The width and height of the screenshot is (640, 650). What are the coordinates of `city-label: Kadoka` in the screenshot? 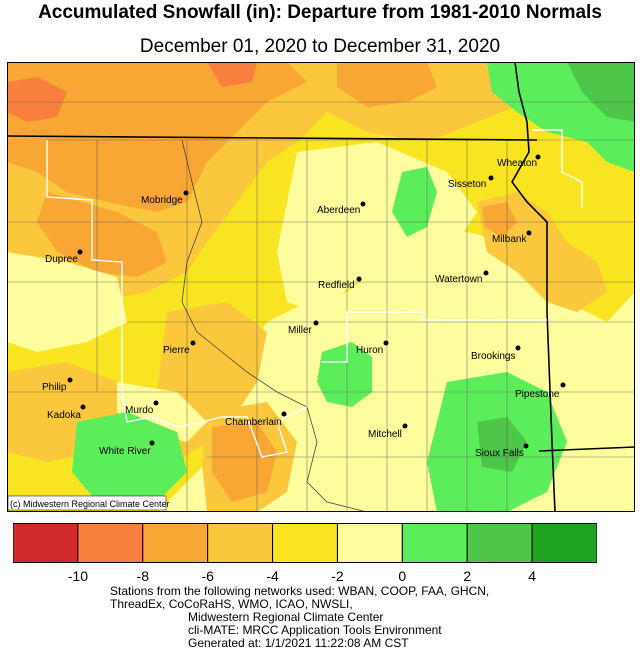 It's located at (64, 415).